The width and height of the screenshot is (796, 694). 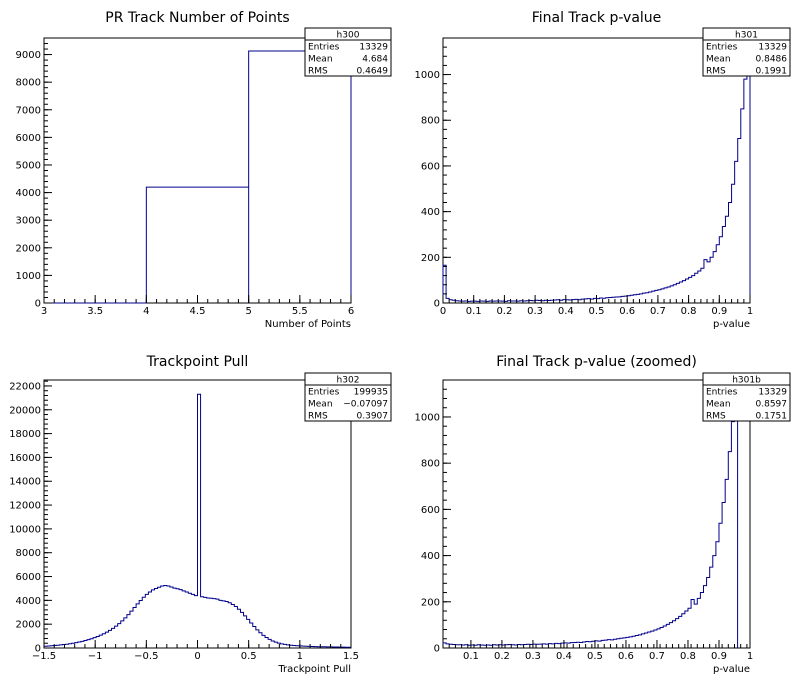 What do you see at coordinates (731, 324) in the screenshot?
I see `x-axis-label: p-value` at bounding box center [731, 324].